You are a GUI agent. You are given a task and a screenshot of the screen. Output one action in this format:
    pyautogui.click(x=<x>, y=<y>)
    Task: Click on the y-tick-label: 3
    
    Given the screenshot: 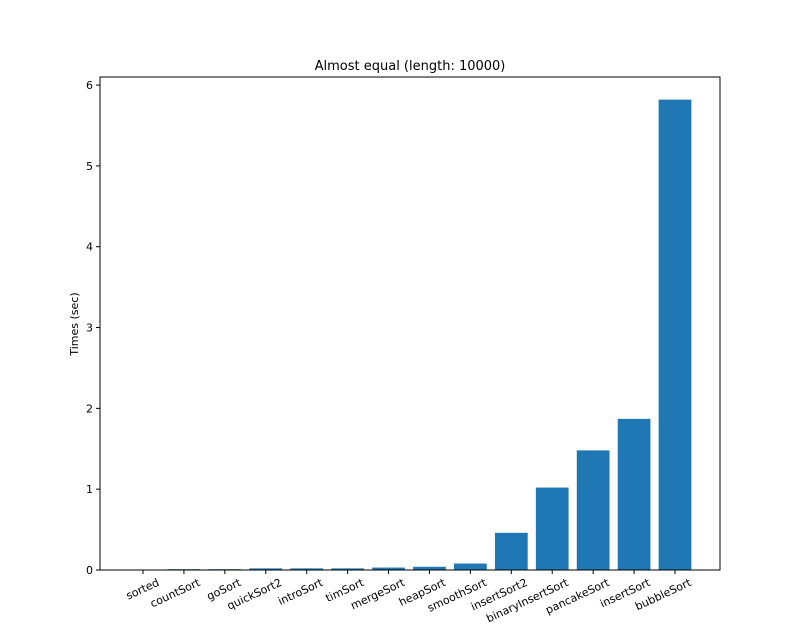 What is the action you would take?
    pyautogui.click(x=89, y=328)
    